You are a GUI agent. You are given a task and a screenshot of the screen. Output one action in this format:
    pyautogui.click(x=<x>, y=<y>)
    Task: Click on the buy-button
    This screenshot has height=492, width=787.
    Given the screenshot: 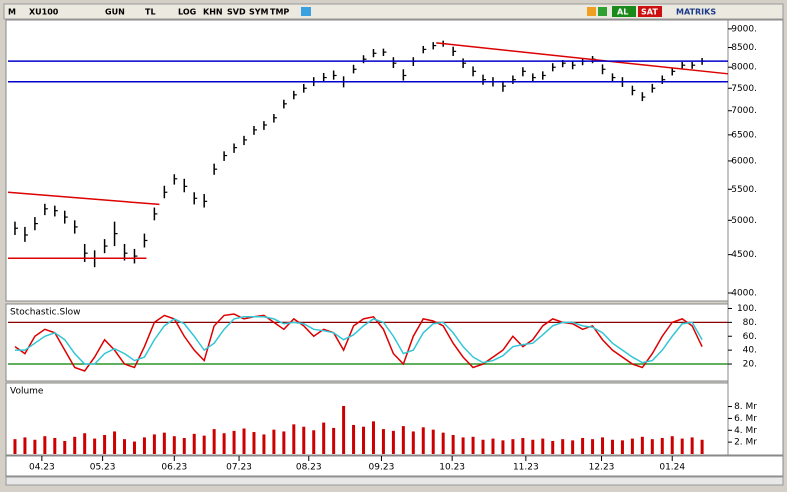 What is the action you would take?
    pyautogui.click(x=624, y=11)
    